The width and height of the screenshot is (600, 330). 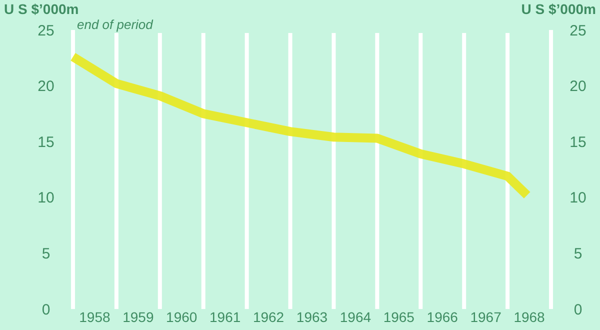 I want to click on y2-tick-label: 10, so click(x=578, y=198).